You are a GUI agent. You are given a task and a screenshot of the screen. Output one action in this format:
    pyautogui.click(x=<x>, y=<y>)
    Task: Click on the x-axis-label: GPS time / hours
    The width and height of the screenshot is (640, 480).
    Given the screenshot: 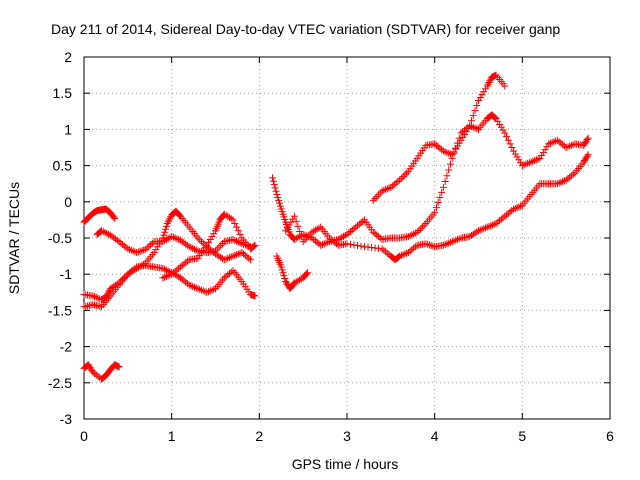 What is the action you would take?
    pyautogui.click(x=345, y=464)
    